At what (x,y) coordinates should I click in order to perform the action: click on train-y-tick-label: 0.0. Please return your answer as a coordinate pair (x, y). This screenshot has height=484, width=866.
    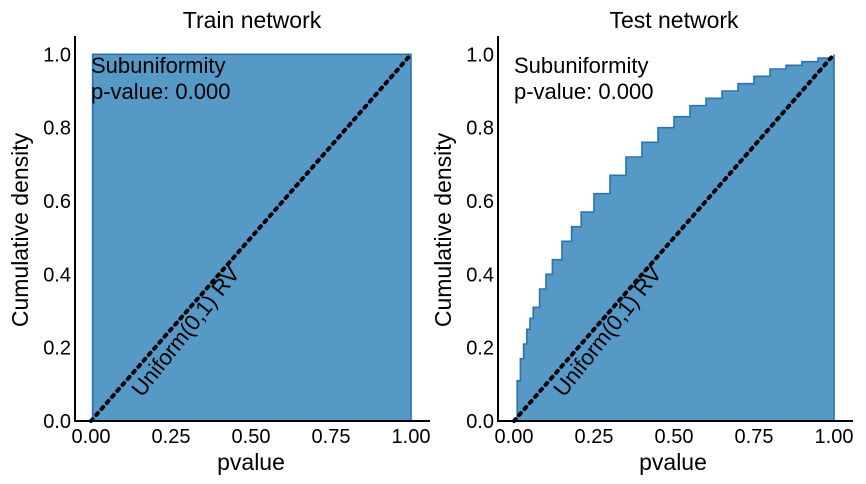
    Looking at the image, I should click on (57, 422).